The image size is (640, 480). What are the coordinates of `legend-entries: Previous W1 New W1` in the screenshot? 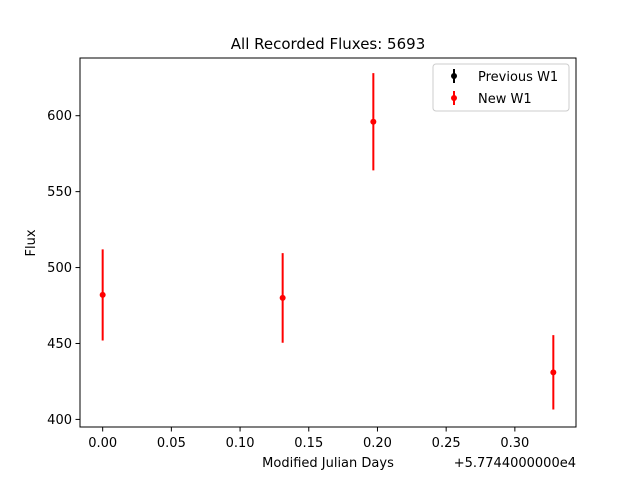 It's located at (504, 88).